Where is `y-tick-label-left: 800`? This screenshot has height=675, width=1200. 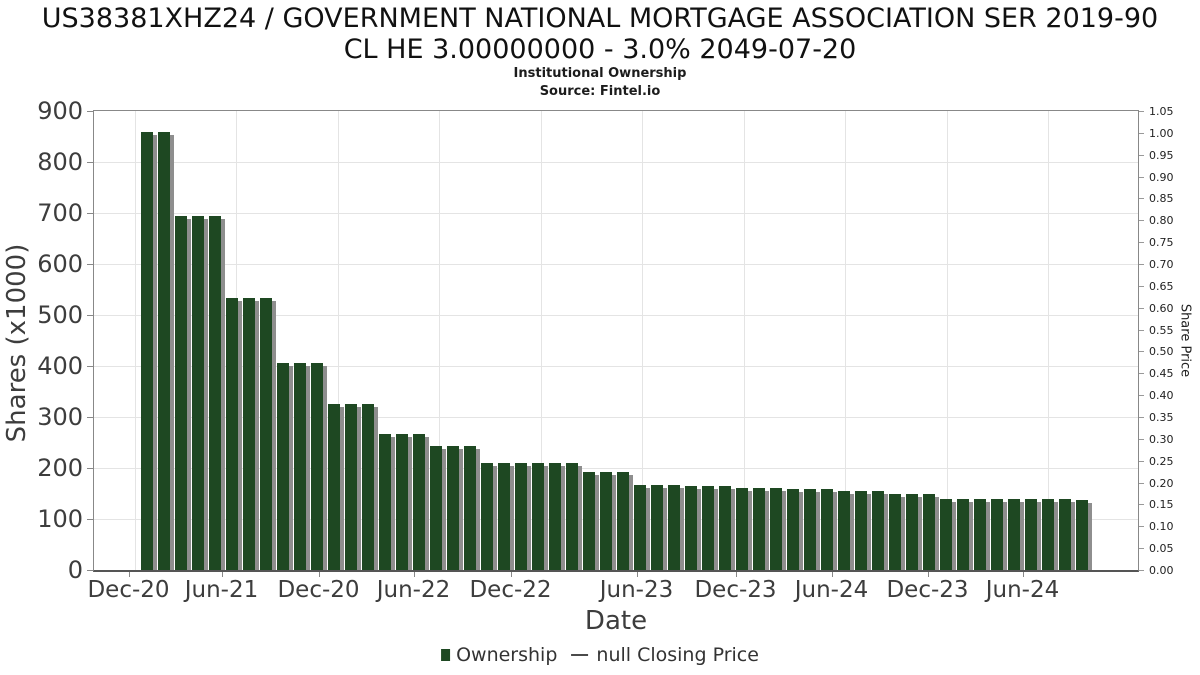 y-tick-label-left: 800 is located at coordinates (60, 162).